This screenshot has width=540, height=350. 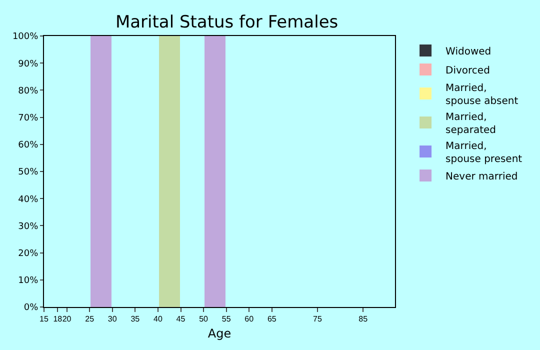 What do you see at coordinates (363, 319) in the screenshot?
I see `x-tick-label: 85` at bounding box center [363, 319].